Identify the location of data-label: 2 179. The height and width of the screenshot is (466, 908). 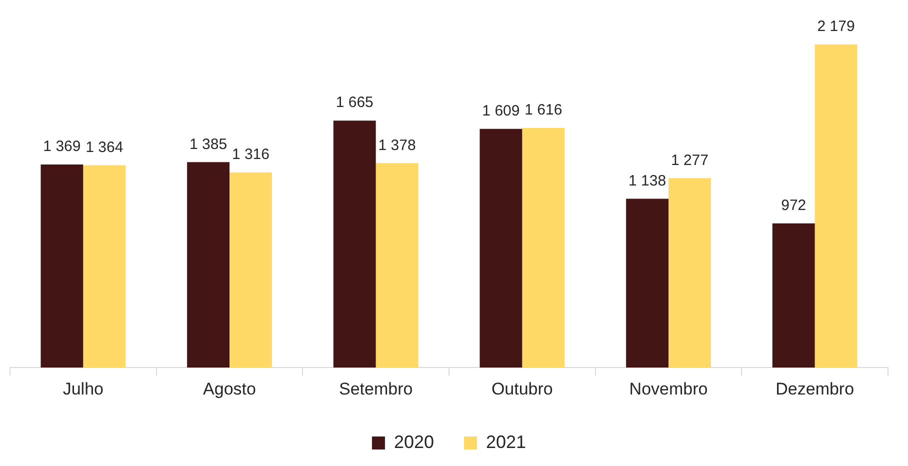
(836, 26).